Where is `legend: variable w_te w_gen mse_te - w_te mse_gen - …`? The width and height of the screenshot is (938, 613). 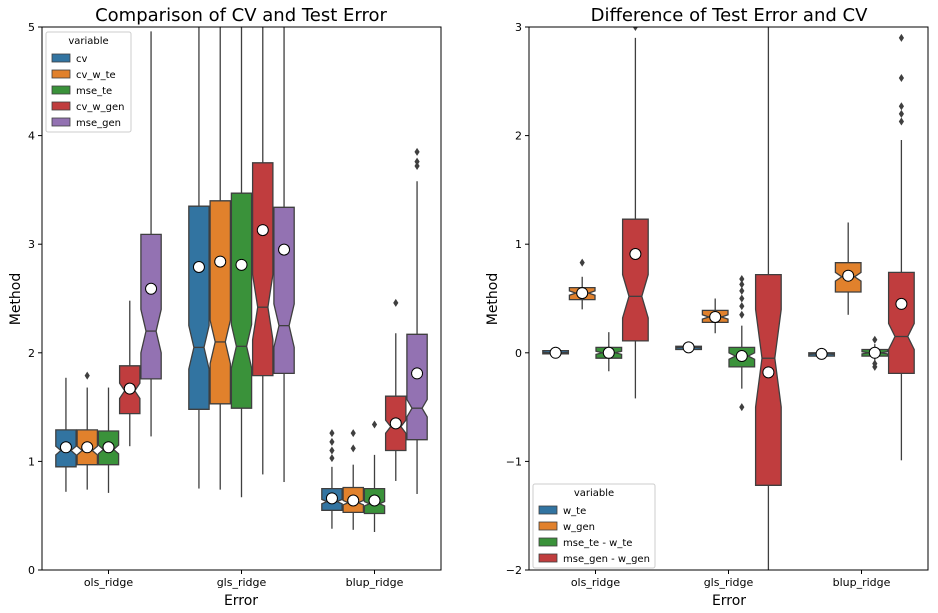
legend: variable w_te w_gen mse_te - w_te mse_gen - … is located at coordinates (594, 526).